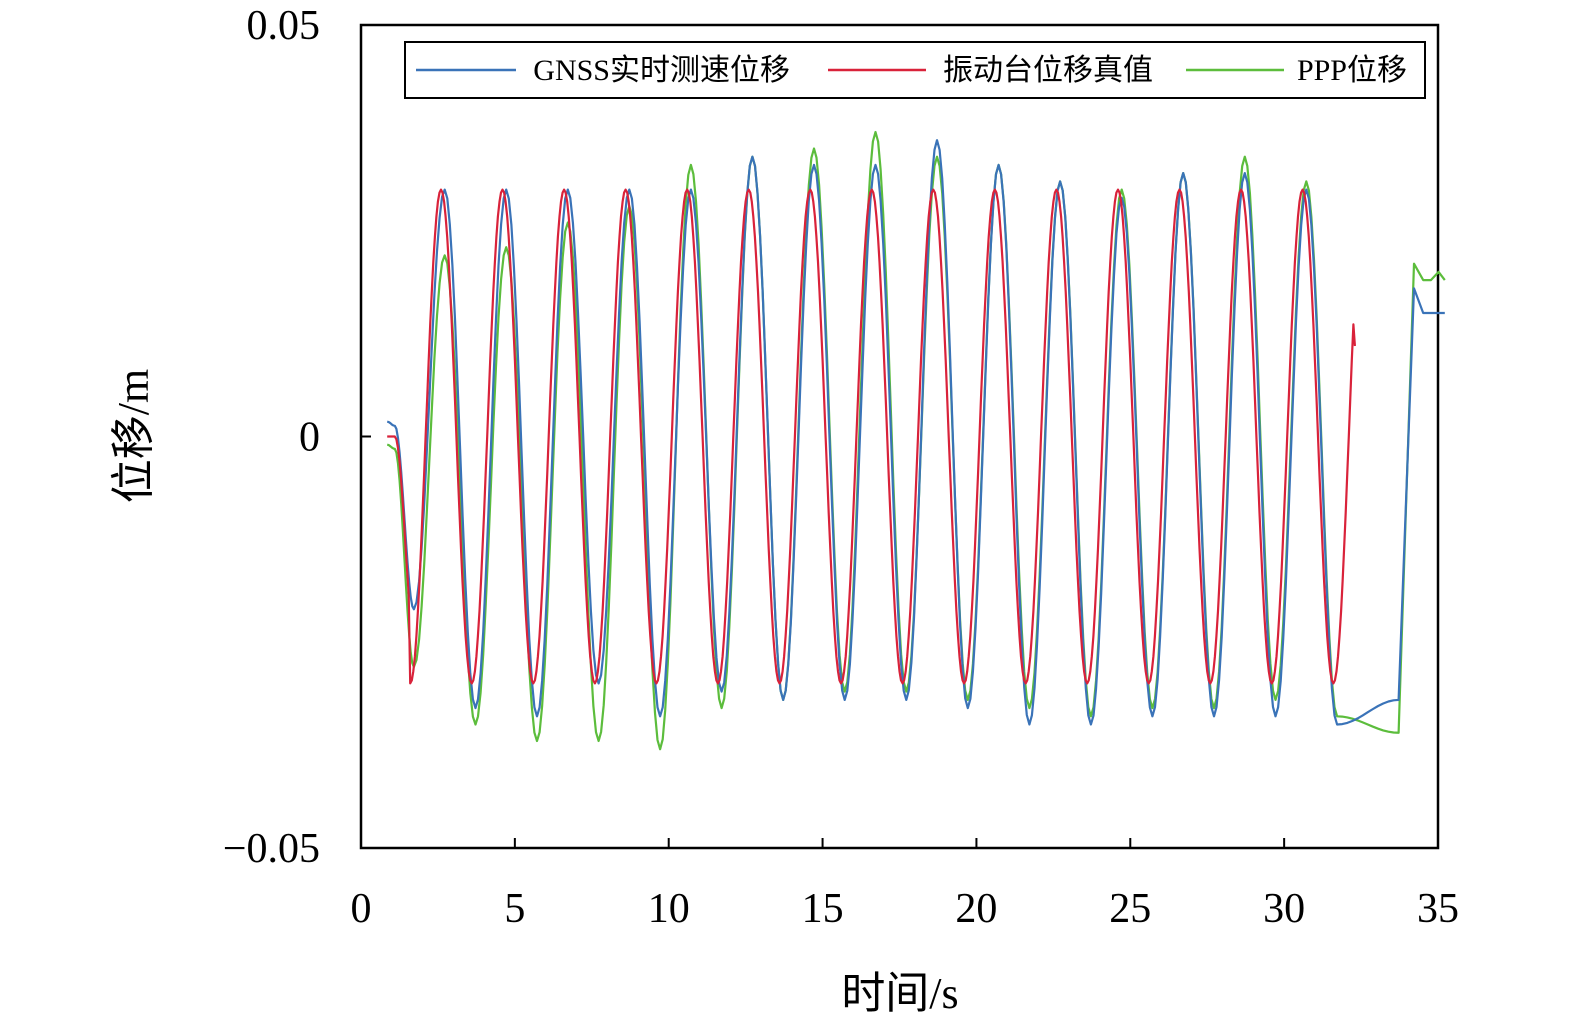 The width and height of the screenshot is (1575, 1028). Describe the element at coordinates (1130, 909) in the screenshot. I see `x-tick-label: 25` at that location.